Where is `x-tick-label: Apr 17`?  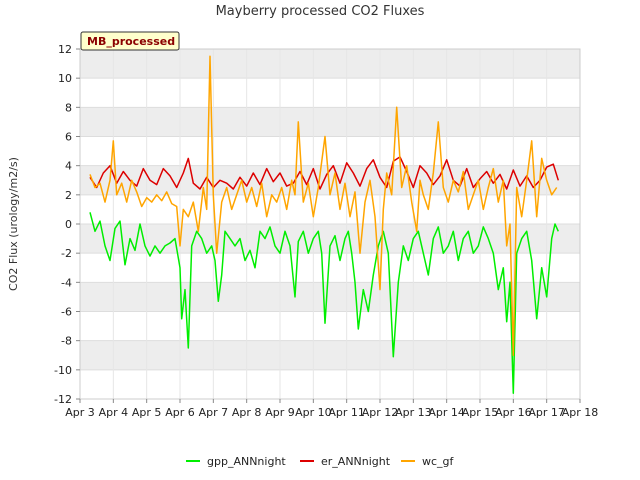 x-tick-label: Apr 17 is located at coordinates (546, 412).